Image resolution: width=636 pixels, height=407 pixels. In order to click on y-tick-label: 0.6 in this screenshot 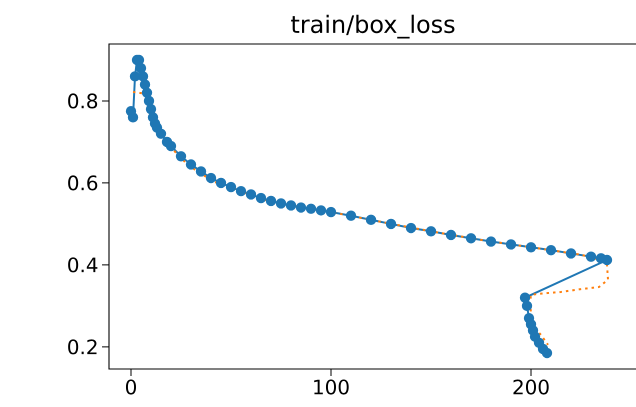, I will do `click(83, 182)`.